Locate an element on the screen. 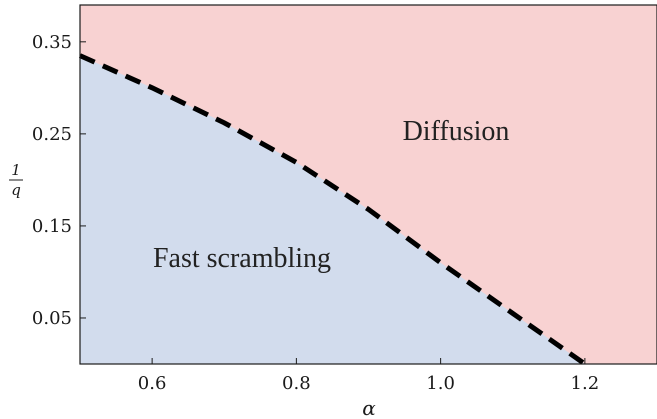 Image resolution: width=657 pixels, height=419 pixels. y-tick-label: 0.25 is located at coordinates (52, 134).